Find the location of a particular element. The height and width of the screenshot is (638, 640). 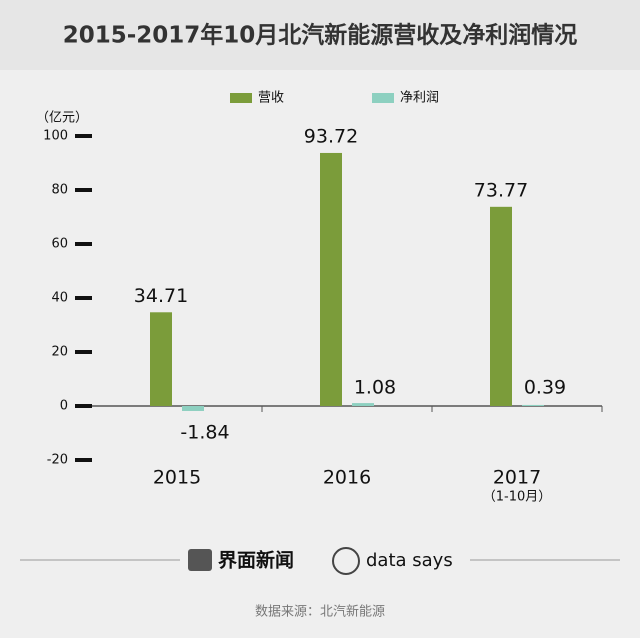

value-label: 1.08 is located at coordinates (375, 388).